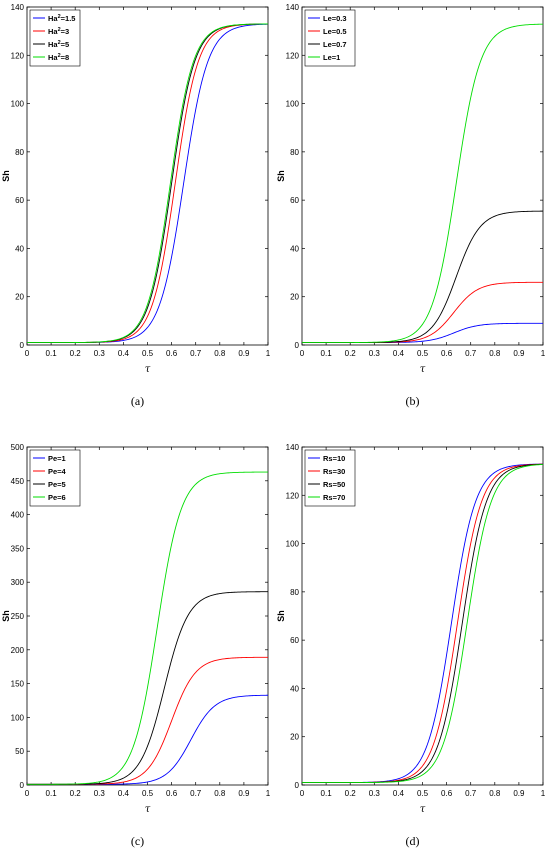 This screenshot has height=861, width=550. Describe the element at coordinates (58, 57) in the screenshot. I see `legend-entry: Ha2=8` at that location.